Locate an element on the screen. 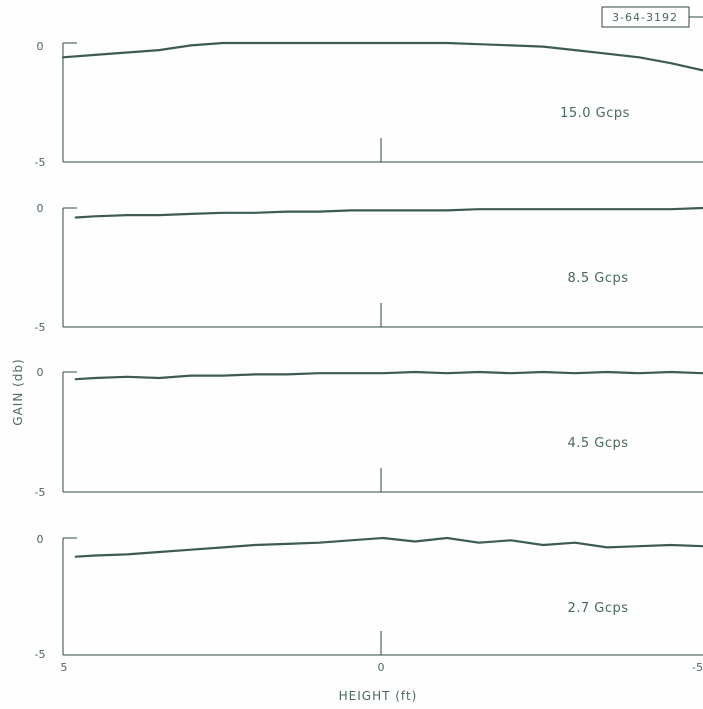 The height and width of the screenshot is (709, 703). figure-id-box: 3-64-3192 is located at coordinates (652, 17).